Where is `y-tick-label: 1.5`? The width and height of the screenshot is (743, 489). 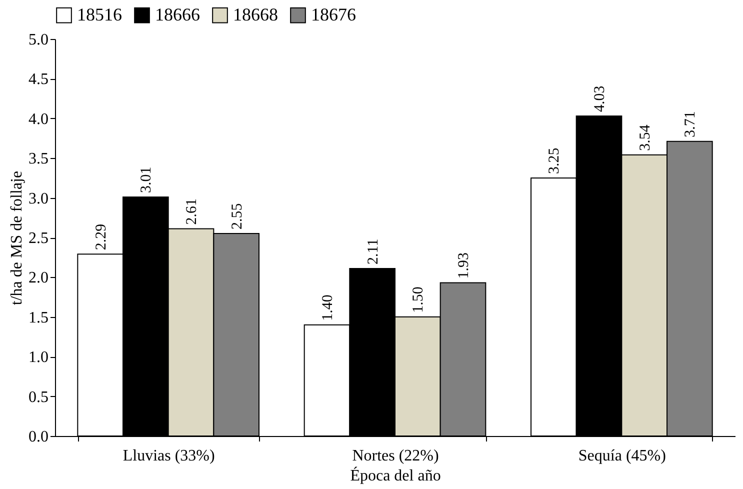
y-tick-label: 1.5 is located at coordinates (38, 317).